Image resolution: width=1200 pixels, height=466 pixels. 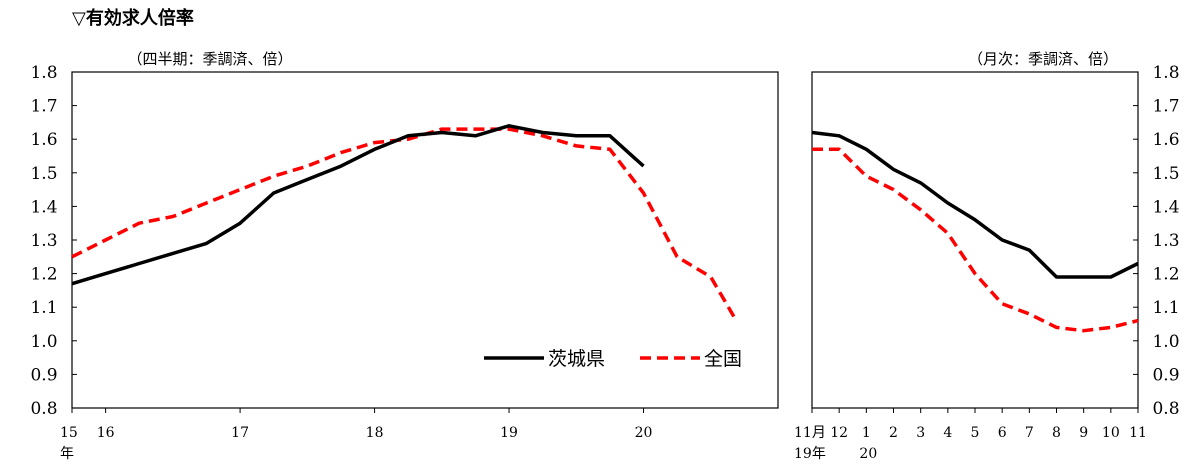 What do you see at coordinates (106, 433) in the screenshot?
I see `x-tick-label: 16` at bounding box center [106, 433].